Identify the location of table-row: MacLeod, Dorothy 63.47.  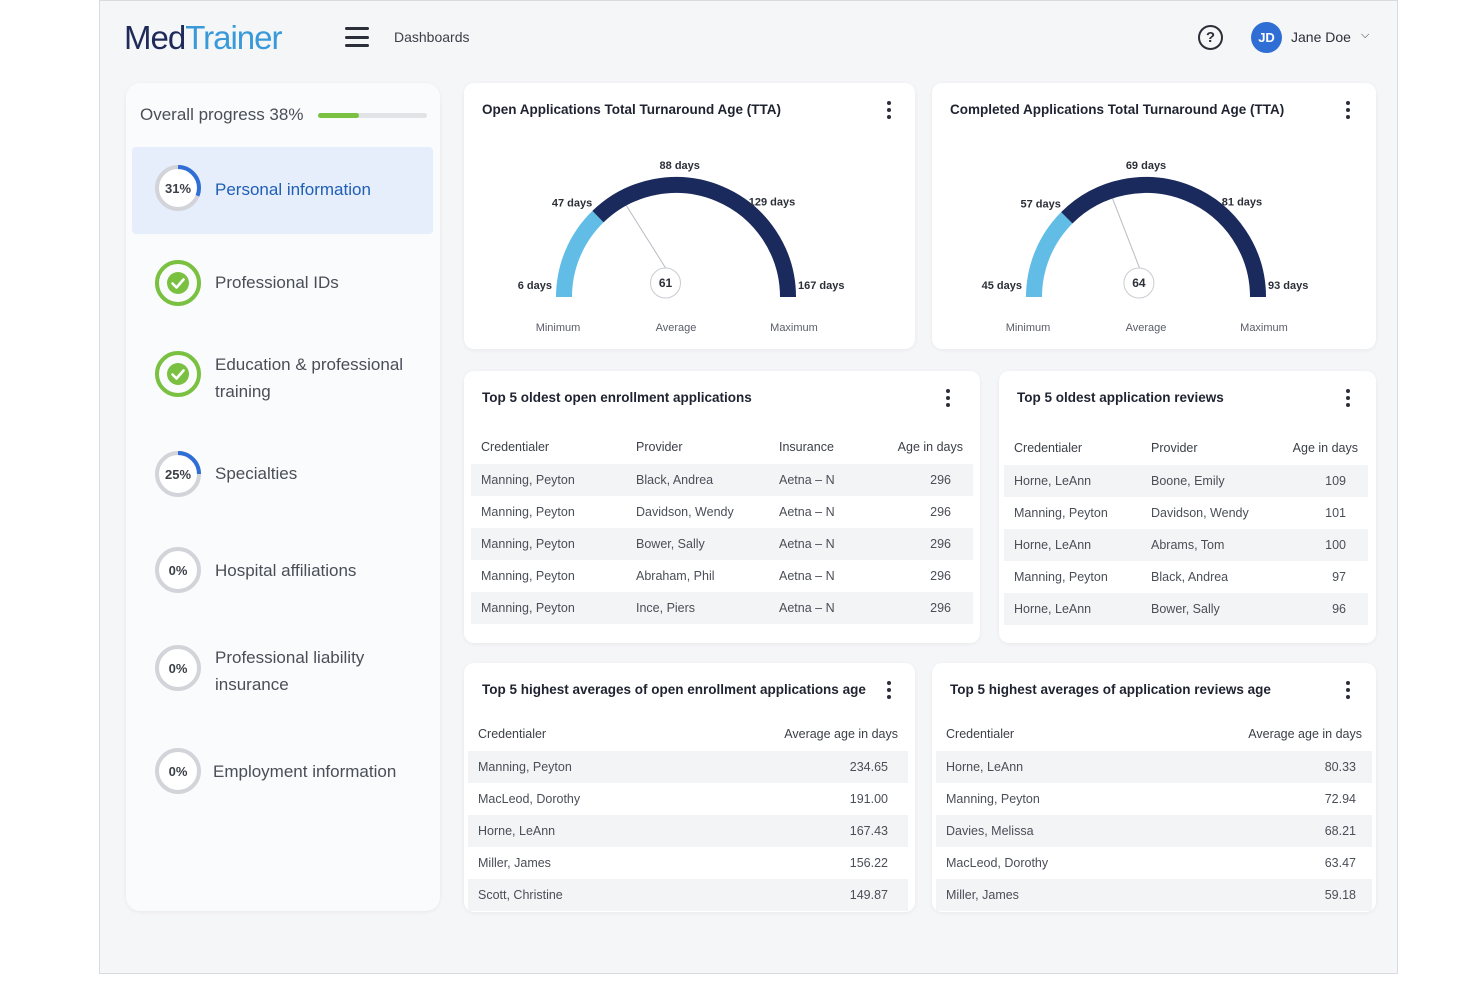
(1154, 863).